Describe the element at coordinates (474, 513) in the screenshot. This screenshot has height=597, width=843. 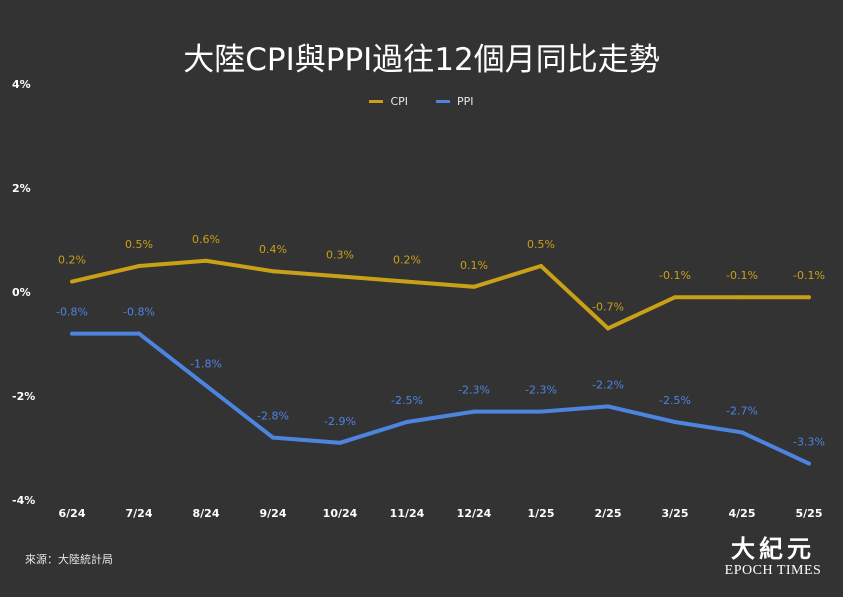
I see `x-tick-label: 12/24` at that location.